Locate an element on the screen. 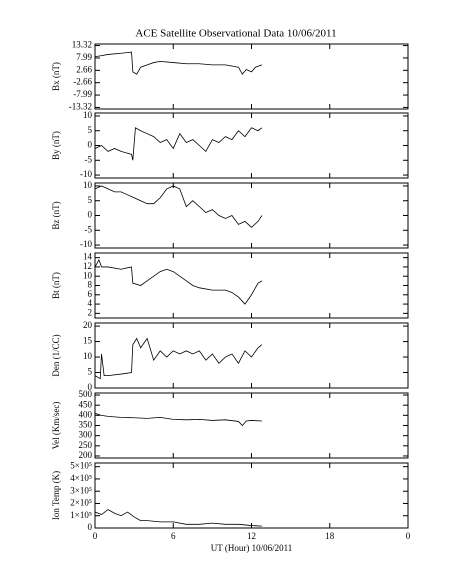 This screenshot has width=453, height=566. y-tick-label: 6 is located at coordinates (90, 294).